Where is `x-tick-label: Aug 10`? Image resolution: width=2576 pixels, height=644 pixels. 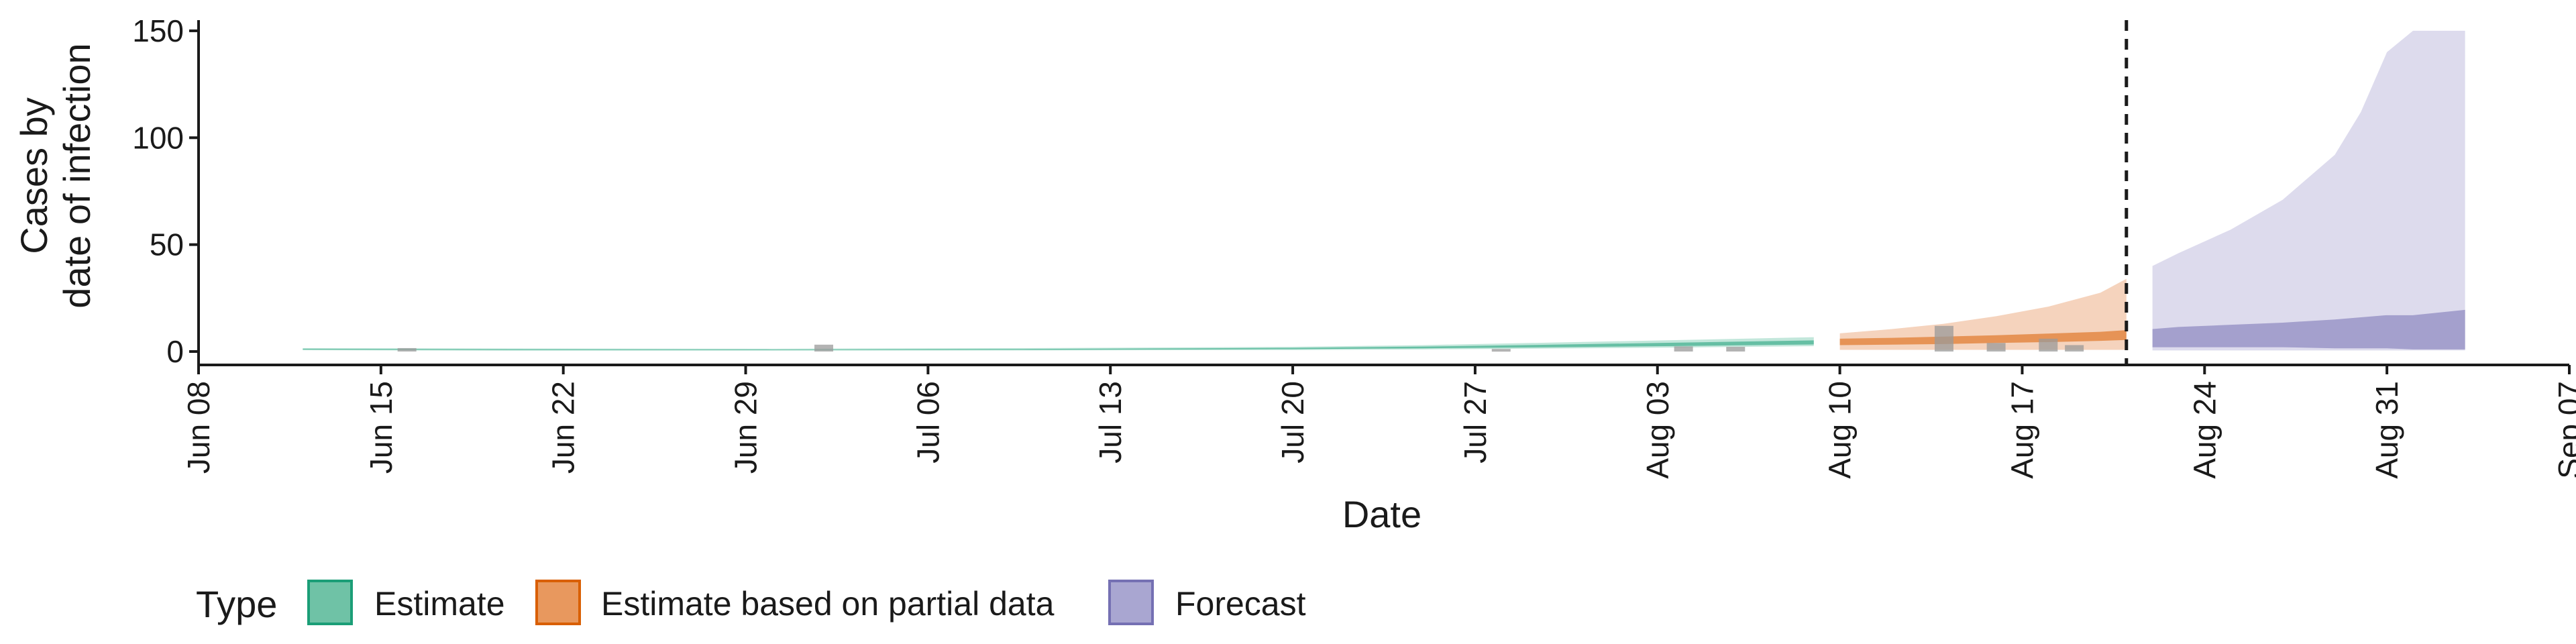
x-tick-label: Aug 10 is located at coordinates (1840, 430).